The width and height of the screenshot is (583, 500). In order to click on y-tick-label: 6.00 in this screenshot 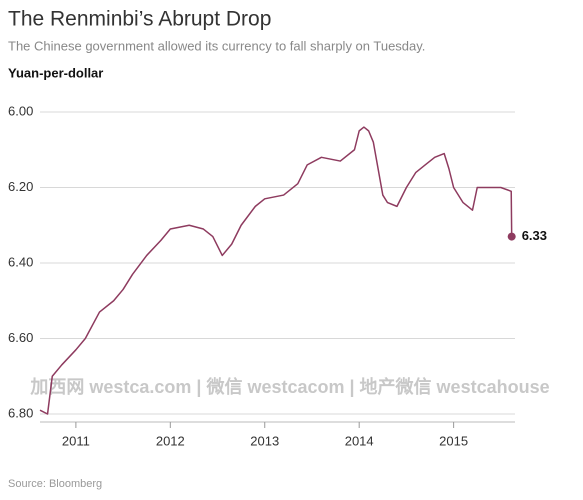, I will do `click(20, 110)`.